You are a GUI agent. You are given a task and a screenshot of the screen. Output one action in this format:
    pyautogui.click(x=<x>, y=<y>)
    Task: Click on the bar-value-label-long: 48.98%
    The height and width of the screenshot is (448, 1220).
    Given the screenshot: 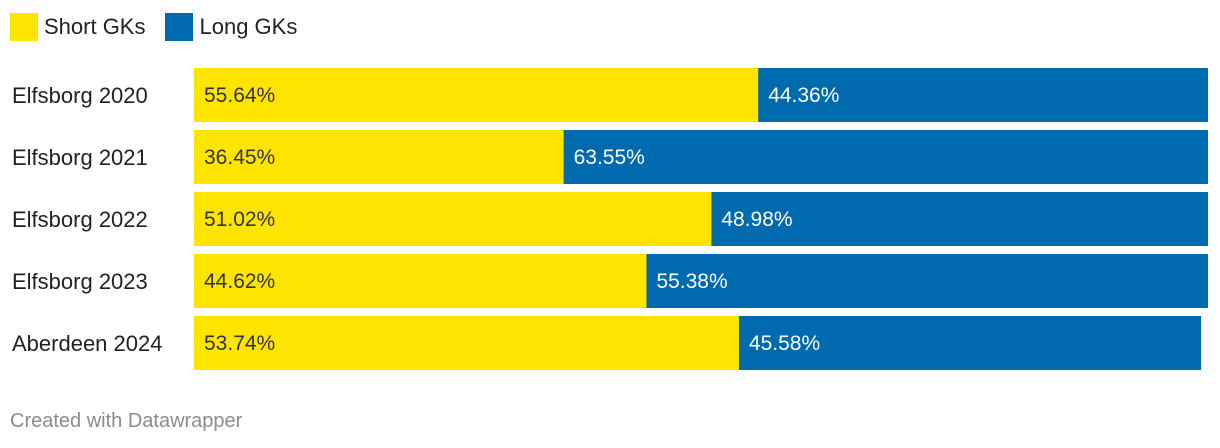 What is the action you would take?
    pyautogui.click(x=756, y=219)
    